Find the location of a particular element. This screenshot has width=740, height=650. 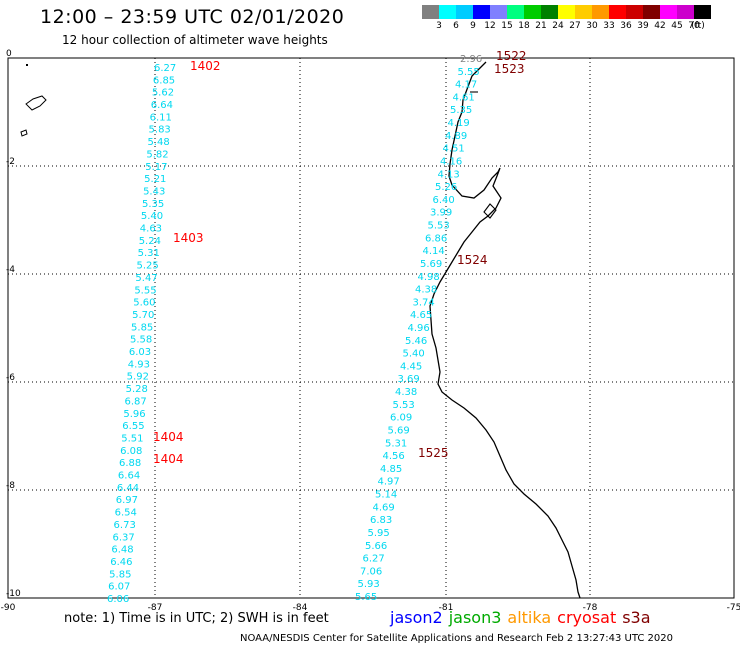

swh-value-left: 6.54 is located at coordinates (126, 513).